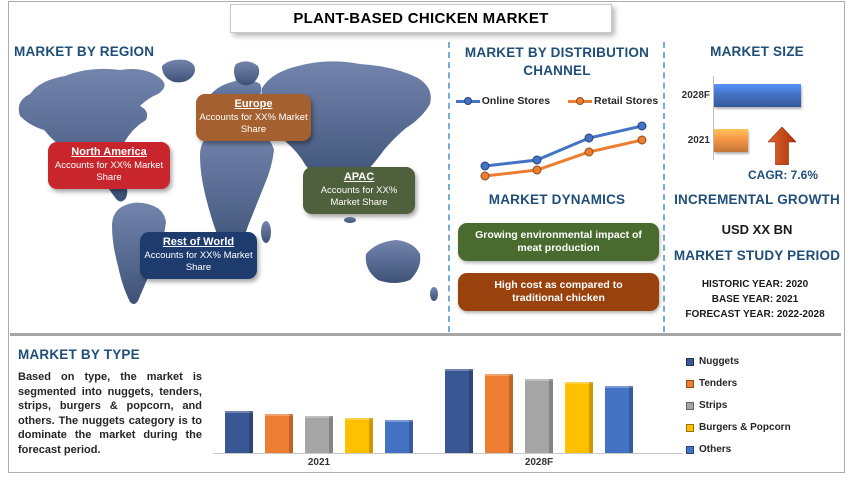 The height and width of the screenshot is (482, 849). What do you see at coordinates (434, 294) in the screenshot?
I see `island-new-zealand` at bounding box center [434, 294].